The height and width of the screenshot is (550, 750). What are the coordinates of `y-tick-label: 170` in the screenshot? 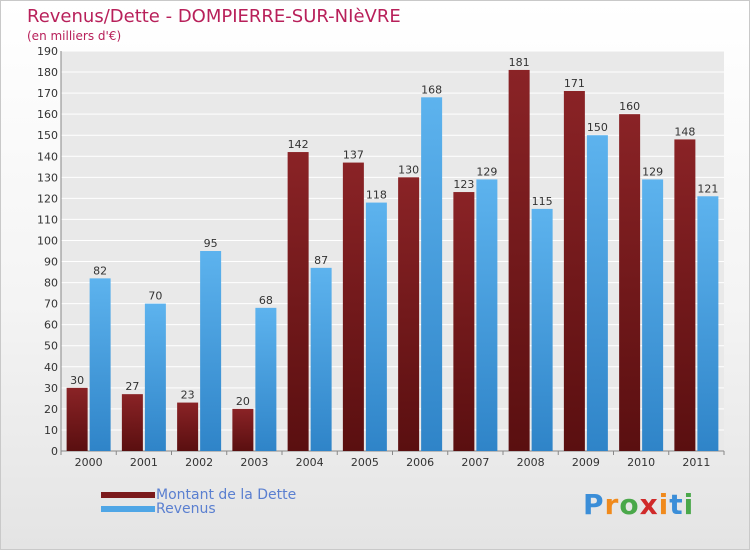 It's located at (47, 93).